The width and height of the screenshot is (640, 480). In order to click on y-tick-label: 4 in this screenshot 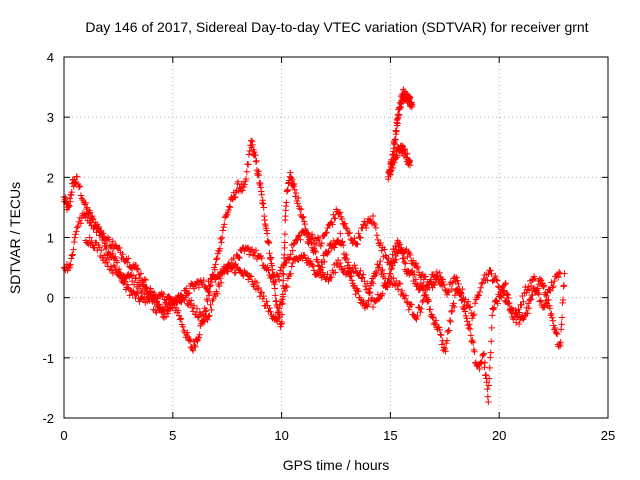, I will do `click(50, 57)`.